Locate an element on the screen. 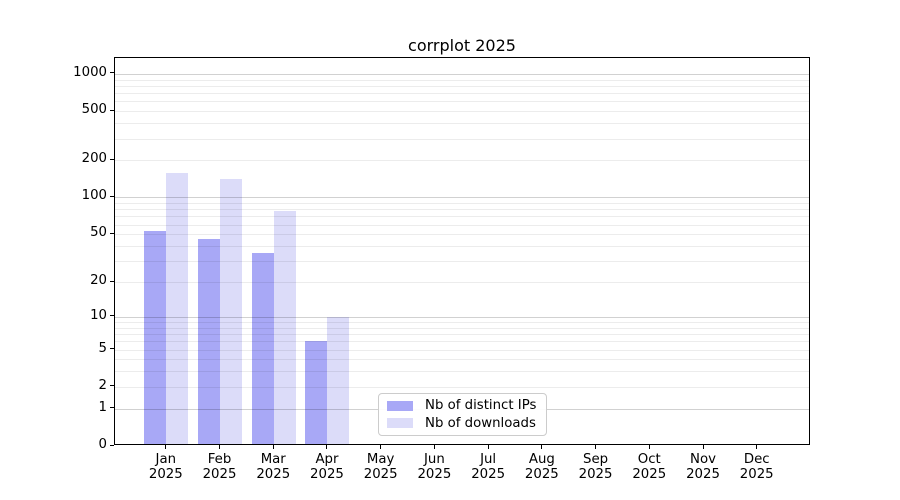  x-tick-label: Feb 2025 is located at coordinates (219, 467).